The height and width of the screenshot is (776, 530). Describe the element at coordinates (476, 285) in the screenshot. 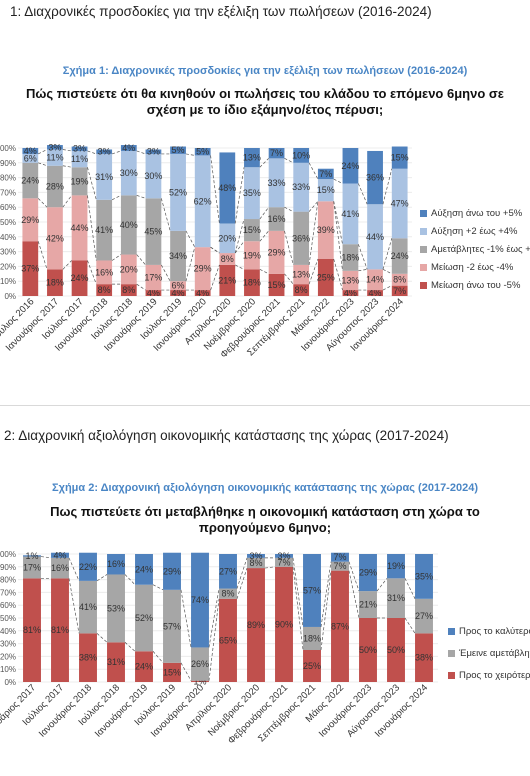

I see `legend-label: Μείωση άνω του -5%` at that location.